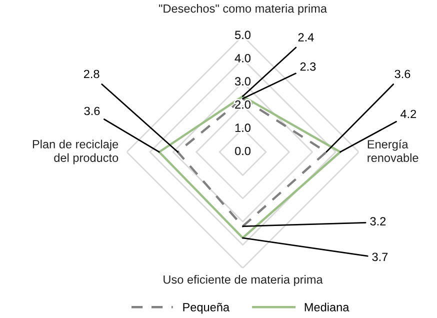 Image resolution: width=437 pixels, height=318 pixels. What do you see at coordinates (380, 257) in the screenshot?
I see `text: 3.7` at bounding box center [380, 257].